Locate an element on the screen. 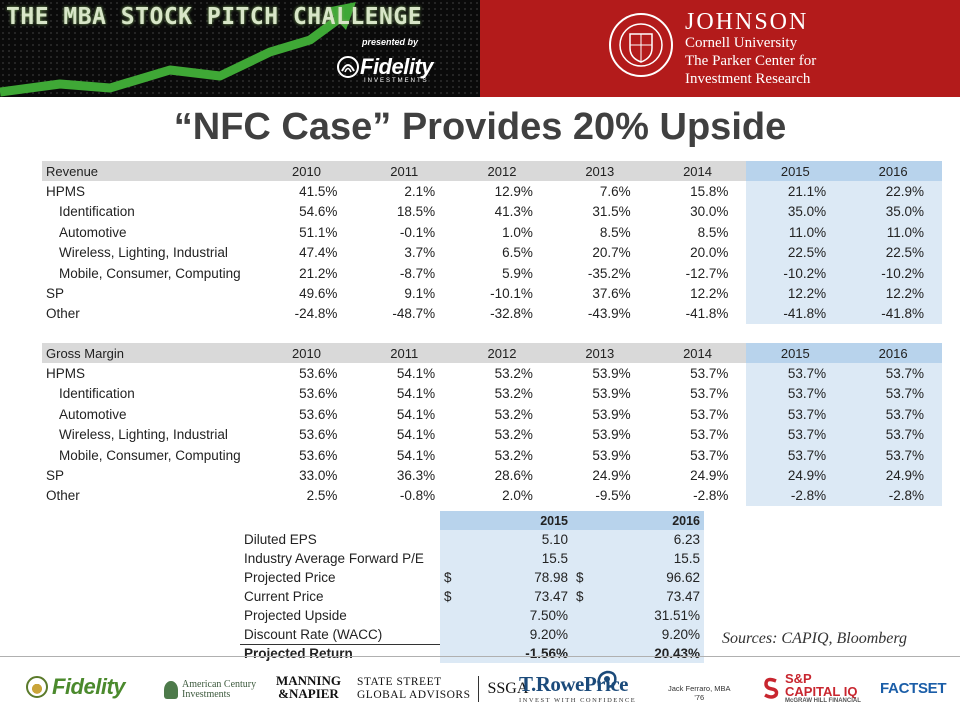  valuation-value-cell: 7.50% is located at coordinates (506, 615).